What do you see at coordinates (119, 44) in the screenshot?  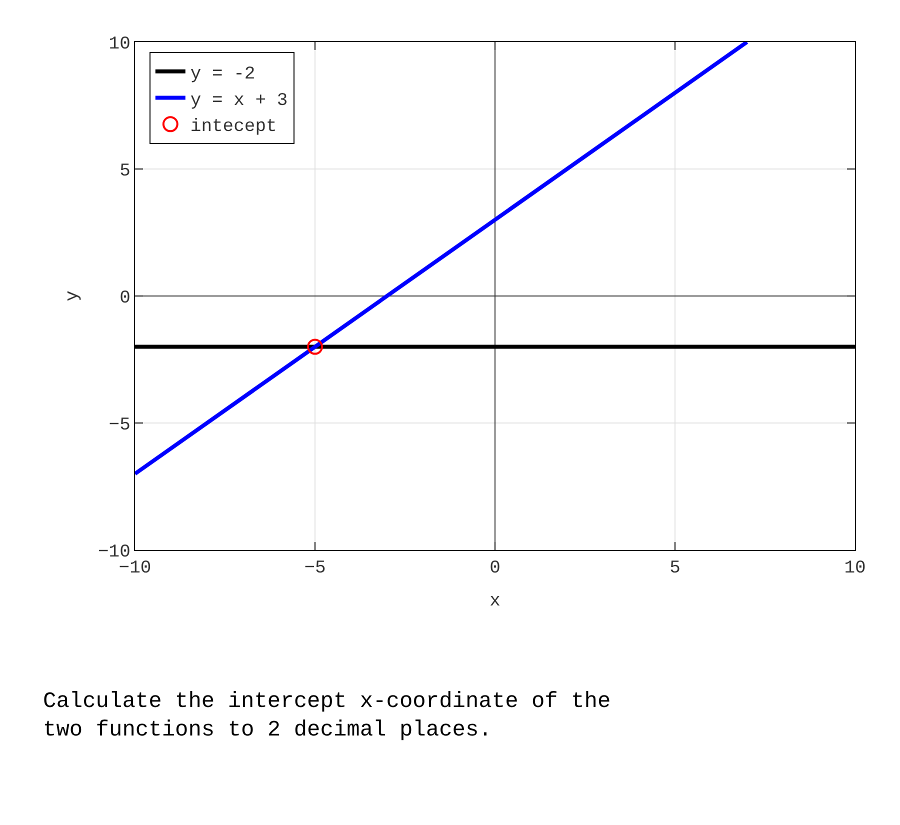 I see `y-tick-label: 10` at bounding box center [119, 44].